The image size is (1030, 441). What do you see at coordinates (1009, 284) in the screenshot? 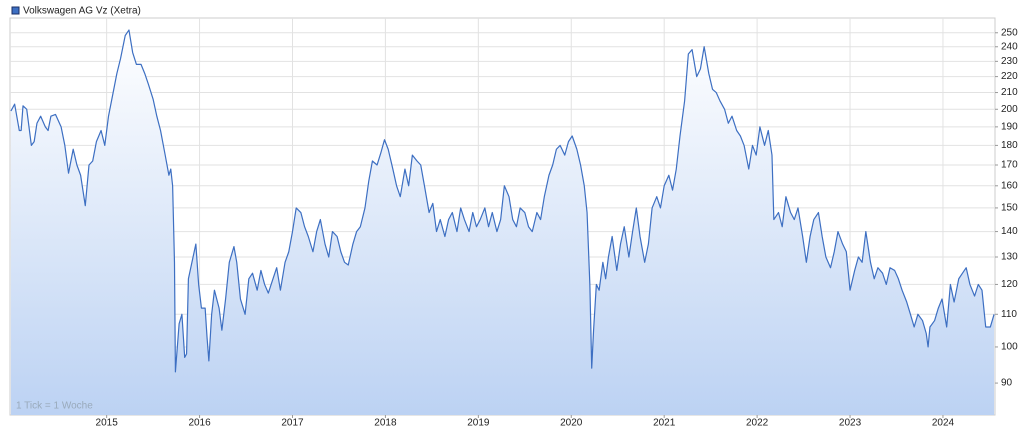
I see `y-tick-label: 120` at bounding box center [1009, 284].